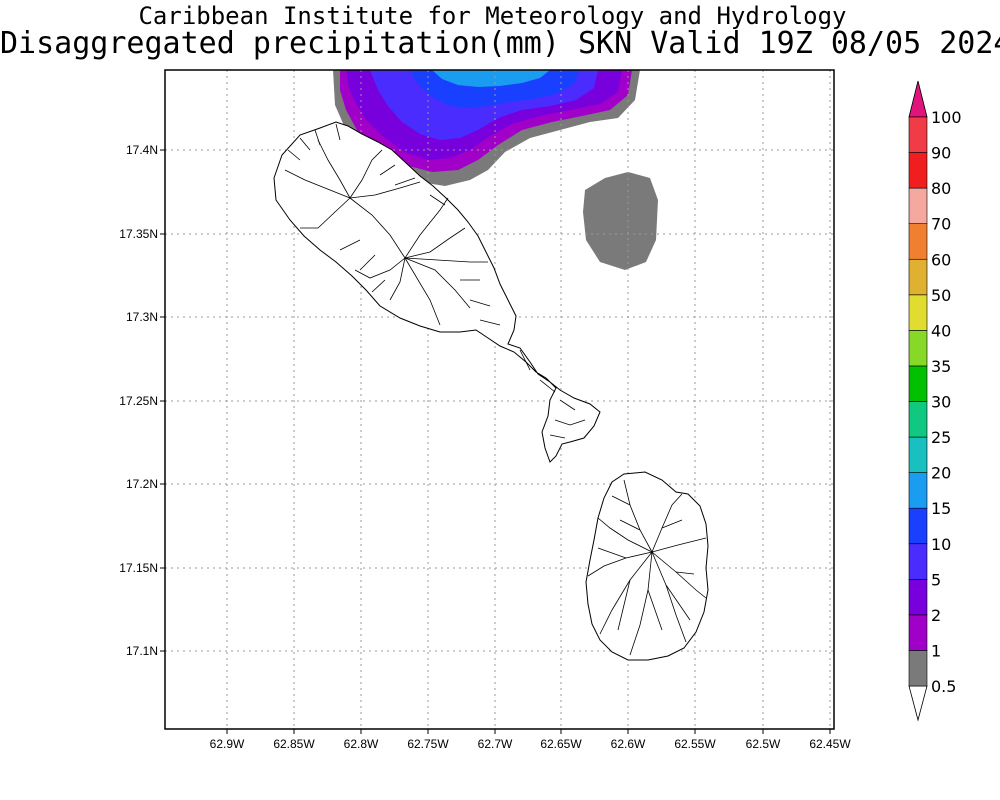  I want to click on precipitation-field, so click(495, 170).